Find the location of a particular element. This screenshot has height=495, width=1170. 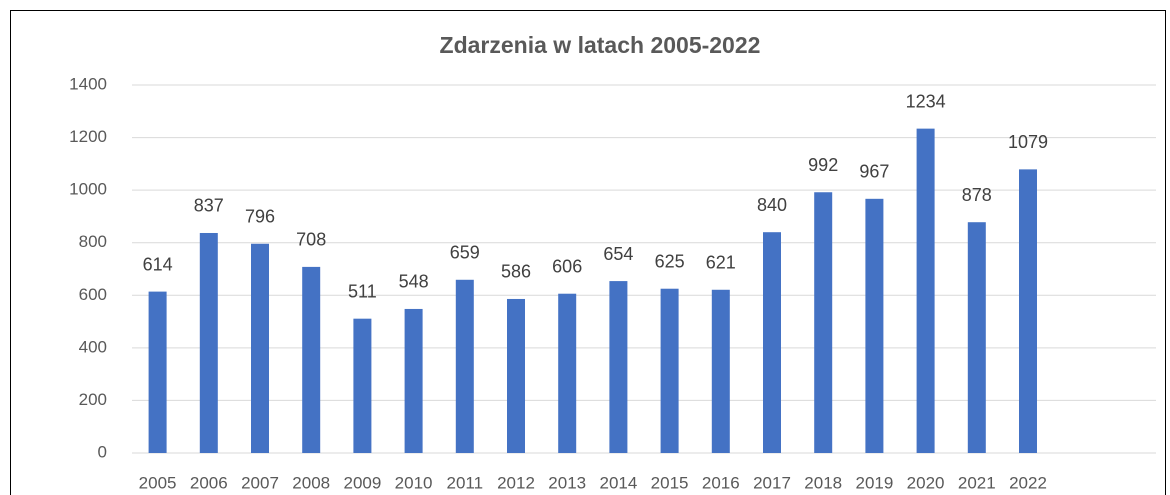

x-tick-label: 2019 is located at coordinates (874, 482).